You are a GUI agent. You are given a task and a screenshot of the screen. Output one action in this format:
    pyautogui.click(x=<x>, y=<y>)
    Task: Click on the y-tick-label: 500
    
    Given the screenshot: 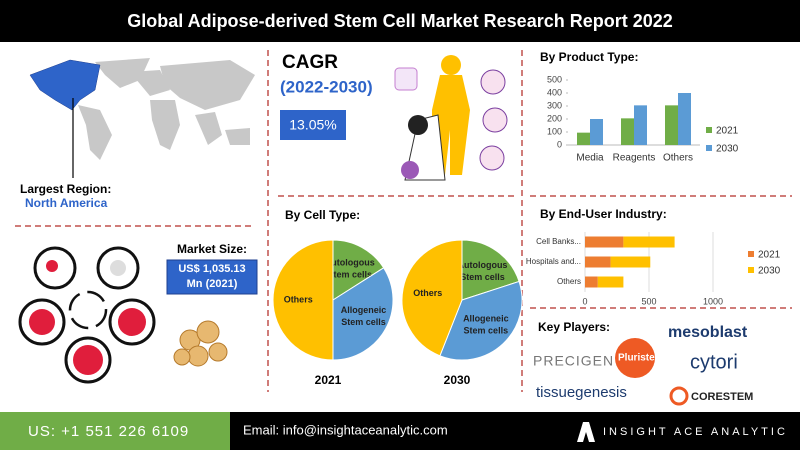 What is the action you would take?
    pyautogui.click(x=554, y=79)
    